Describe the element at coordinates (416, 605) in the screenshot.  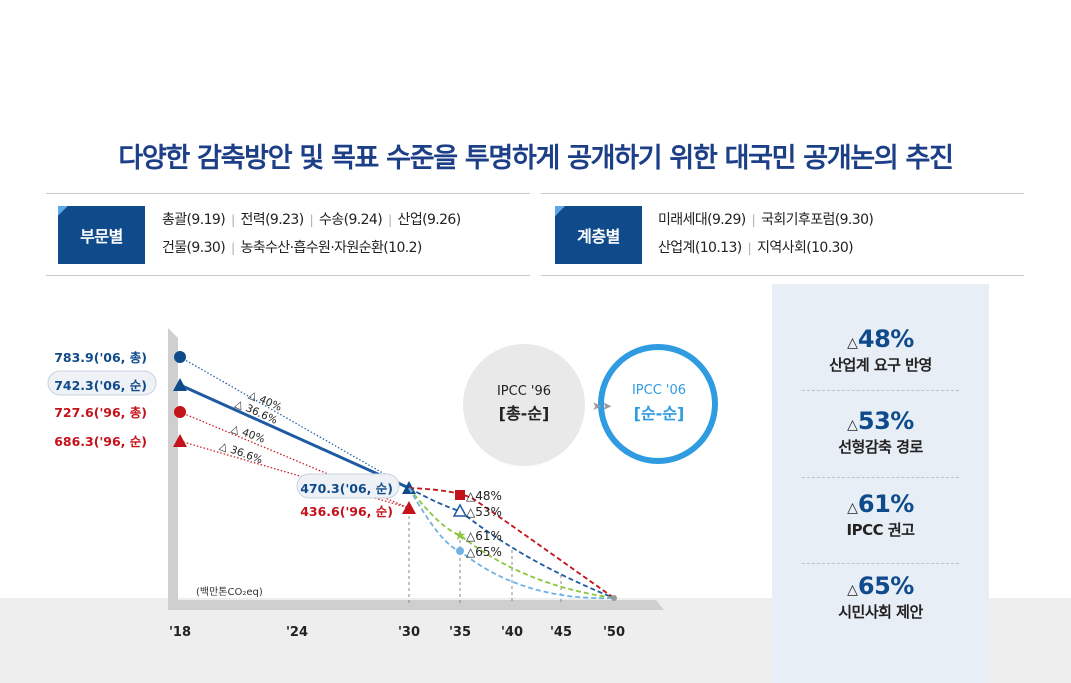
I see `x-axis-floor` at that location.